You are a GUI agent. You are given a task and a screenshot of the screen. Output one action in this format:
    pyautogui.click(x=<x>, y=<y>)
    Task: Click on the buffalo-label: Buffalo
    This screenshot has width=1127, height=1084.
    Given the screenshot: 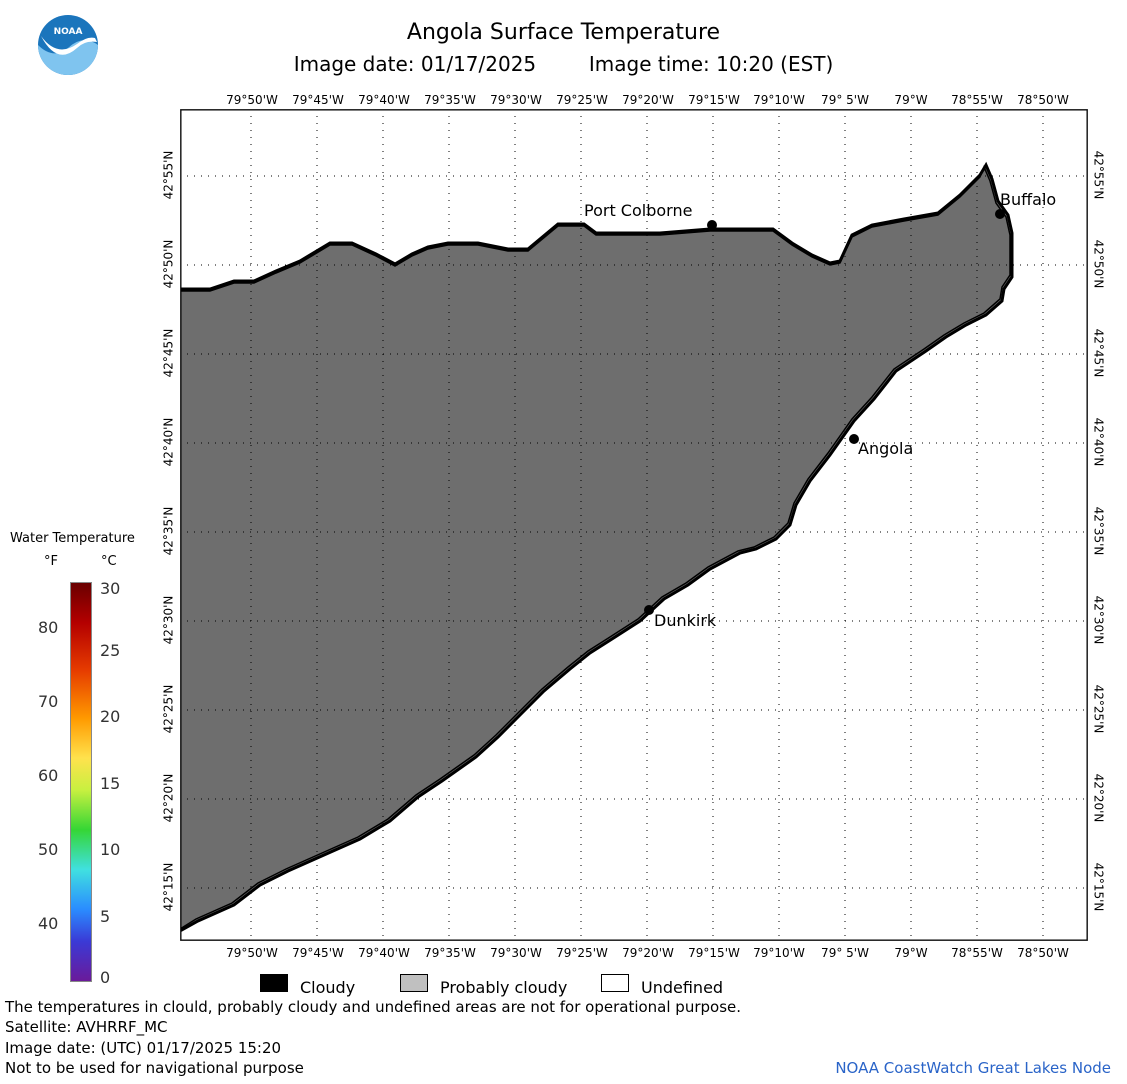 What is the action you would take?
    pyautogui.click(x=1028, y=199)
    